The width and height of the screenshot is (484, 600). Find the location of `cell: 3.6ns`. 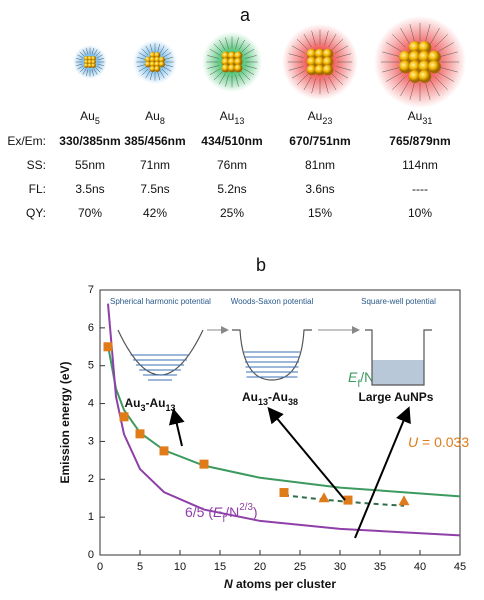

cell: 3.6ns is located at coordinates (319, 189).